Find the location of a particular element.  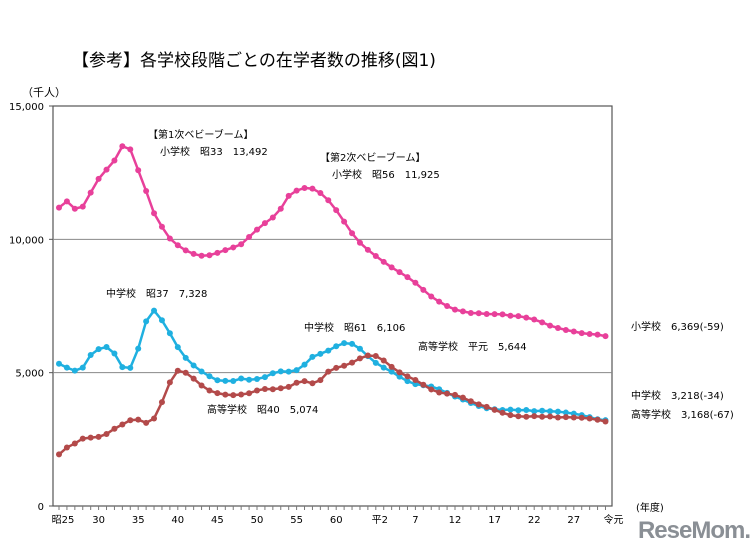

x-tick-label: 12 is located at coordinates (455, 520).